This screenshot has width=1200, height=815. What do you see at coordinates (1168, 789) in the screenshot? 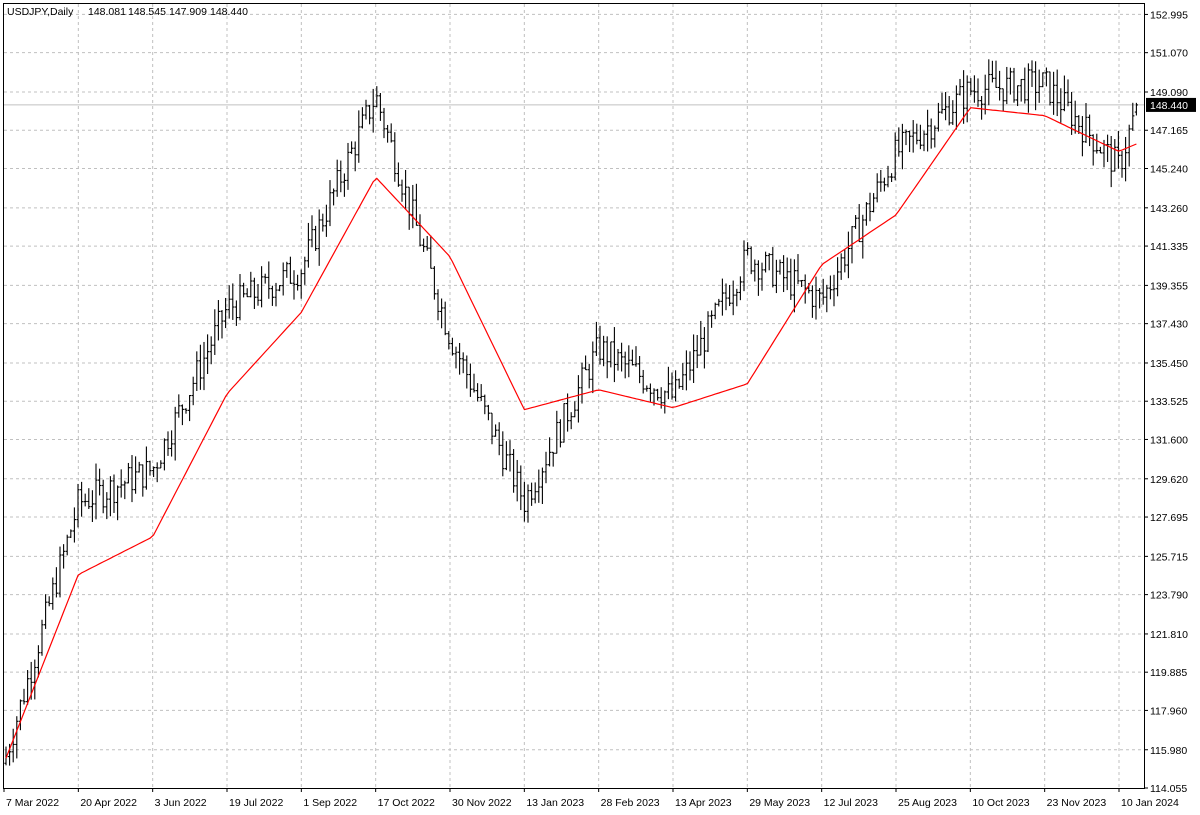
I see `y-tick-label: 114.055` at bounding box center [1168, 789].